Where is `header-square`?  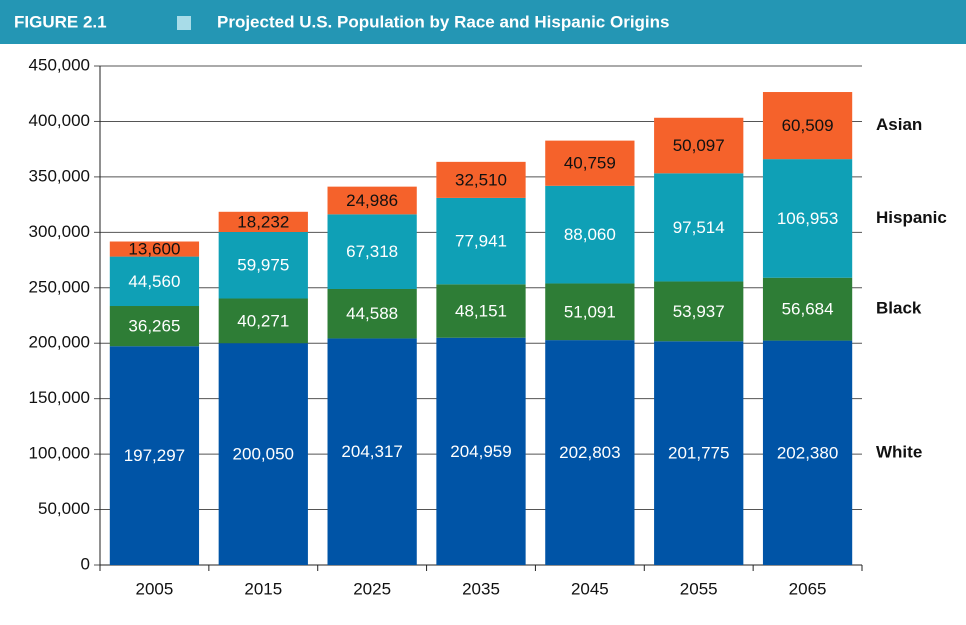 header-square is located at coordinates (184, 23).